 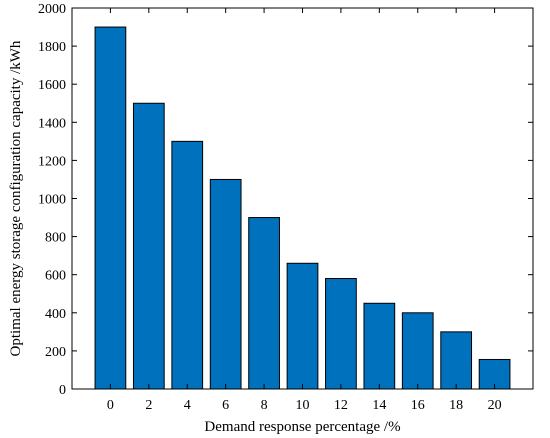 I want to click on x-tick-label: 8, so click(x=264, y=405).